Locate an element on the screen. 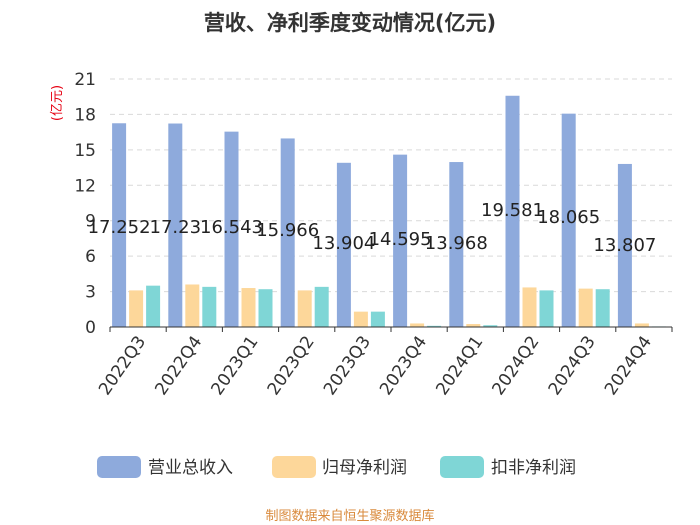 This screenshot has width=700, height=525. data-label-2024Q3: 18.065 is located at coordinates (568, 217).